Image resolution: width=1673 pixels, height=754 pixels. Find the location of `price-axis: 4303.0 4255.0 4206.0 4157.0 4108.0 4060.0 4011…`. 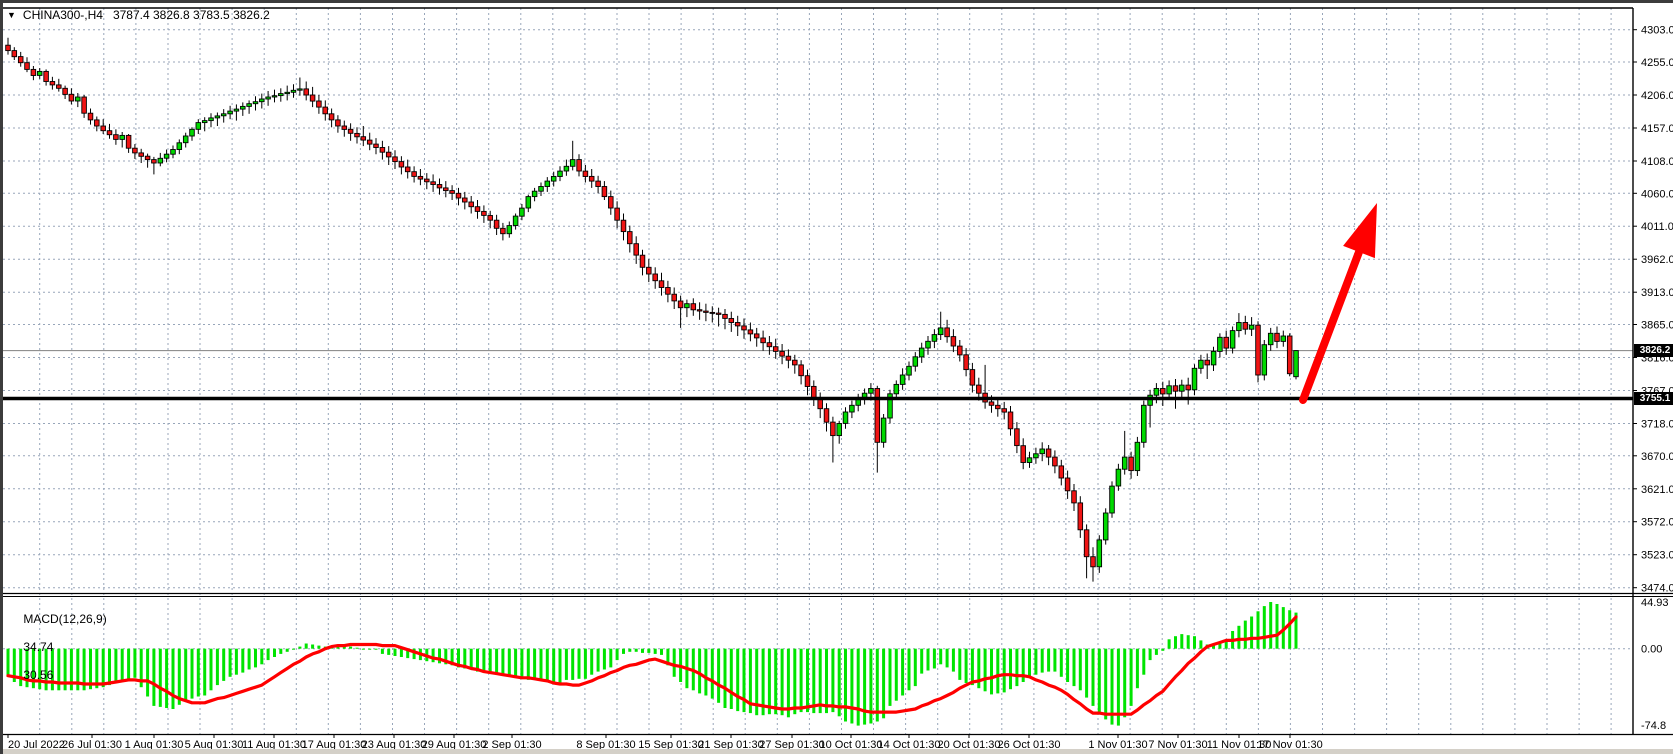

price-axis: 4303.0 4255.0 4206.0 4157.0 4108.0 4060.0 4011… is located at coordinates (1653, 310).